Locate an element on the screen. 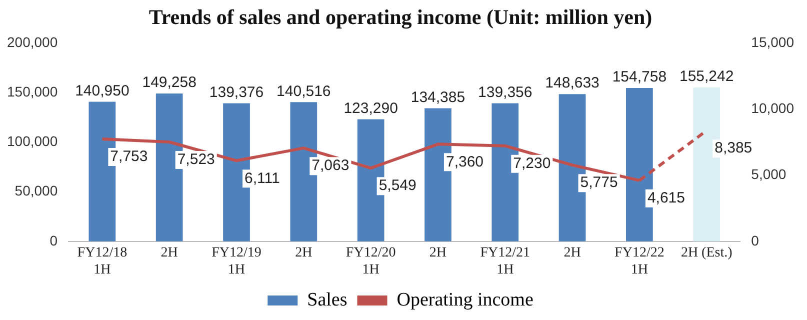 The height and width of the screenshot is (320, 807). data-label: 148,633 is located at coordinates (572, 83).